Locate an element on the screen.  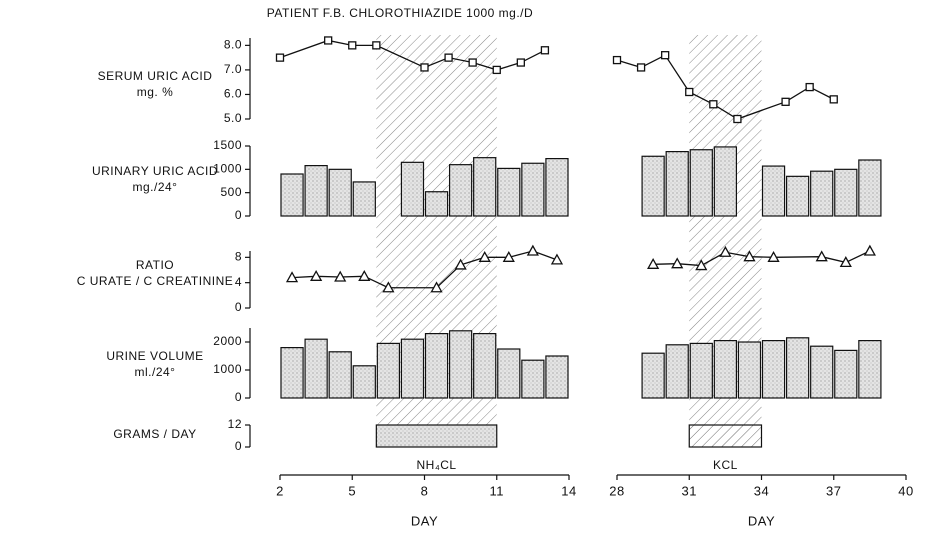
row-label: URINE VOLUME is located at coordinates (154, 356).